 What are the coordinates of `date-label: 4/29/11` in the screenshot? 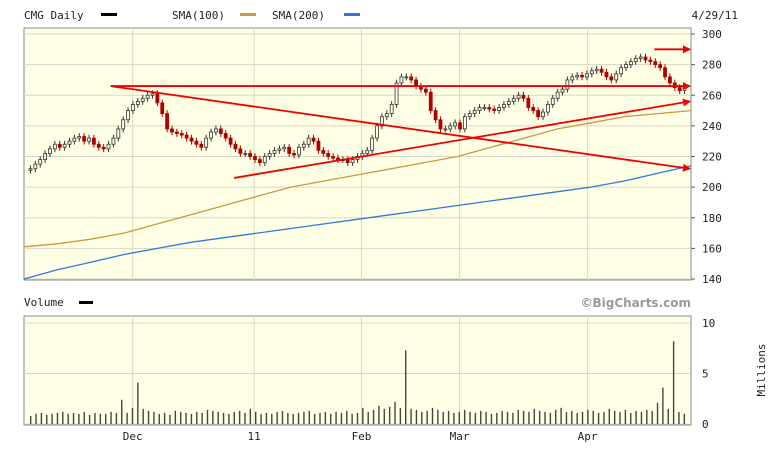 It's located at (715, 15).